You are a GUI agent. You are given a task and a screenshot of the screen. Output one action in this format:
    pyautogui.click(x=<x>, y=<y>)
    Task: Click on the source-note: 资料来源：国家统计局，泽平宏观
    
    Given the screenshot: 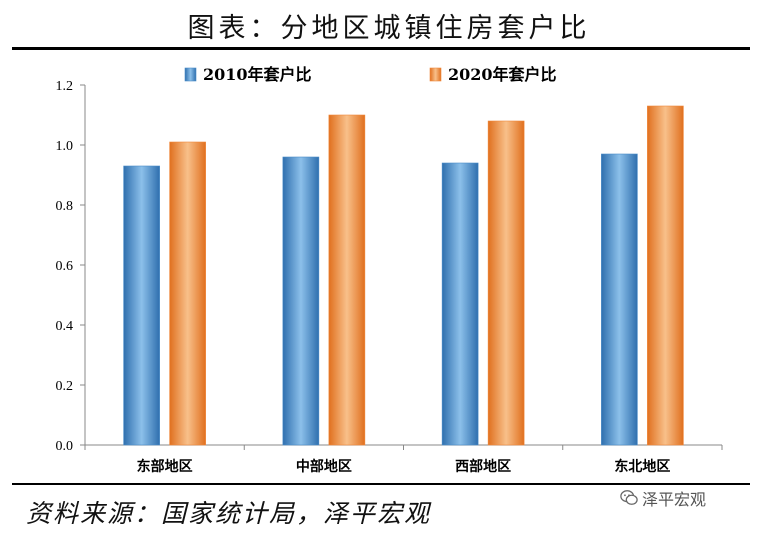 What is the action you would take?
    pyautogui.click(x=229, y=513)
    